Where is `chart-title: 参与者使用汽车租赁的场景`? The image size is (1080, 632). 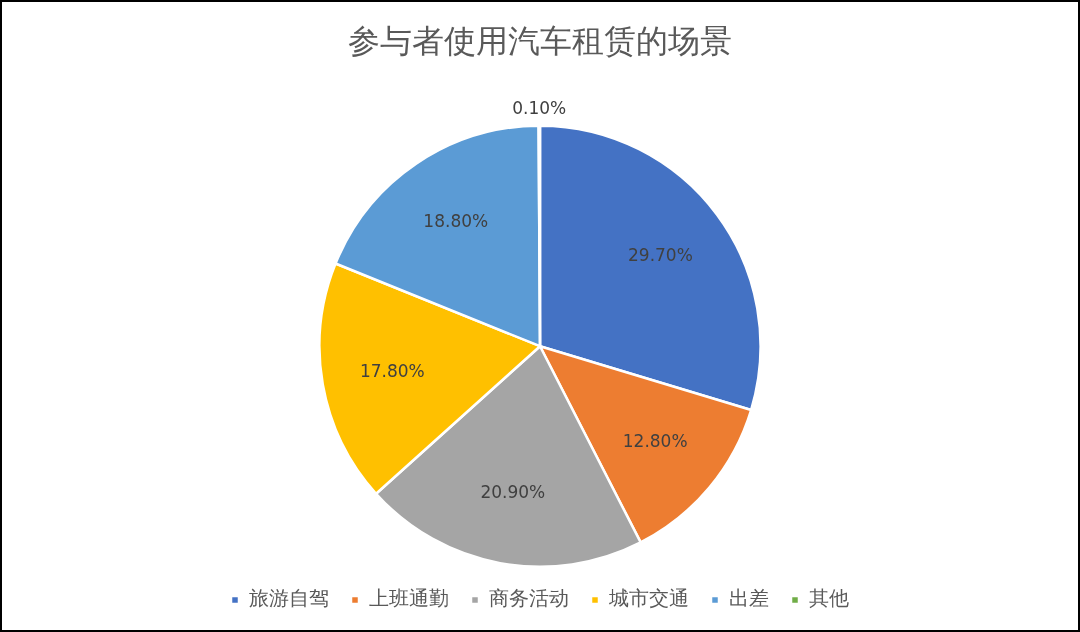
chart-title: 参与者使用汽车租赁的场景 is located at coordinates (540, 40).